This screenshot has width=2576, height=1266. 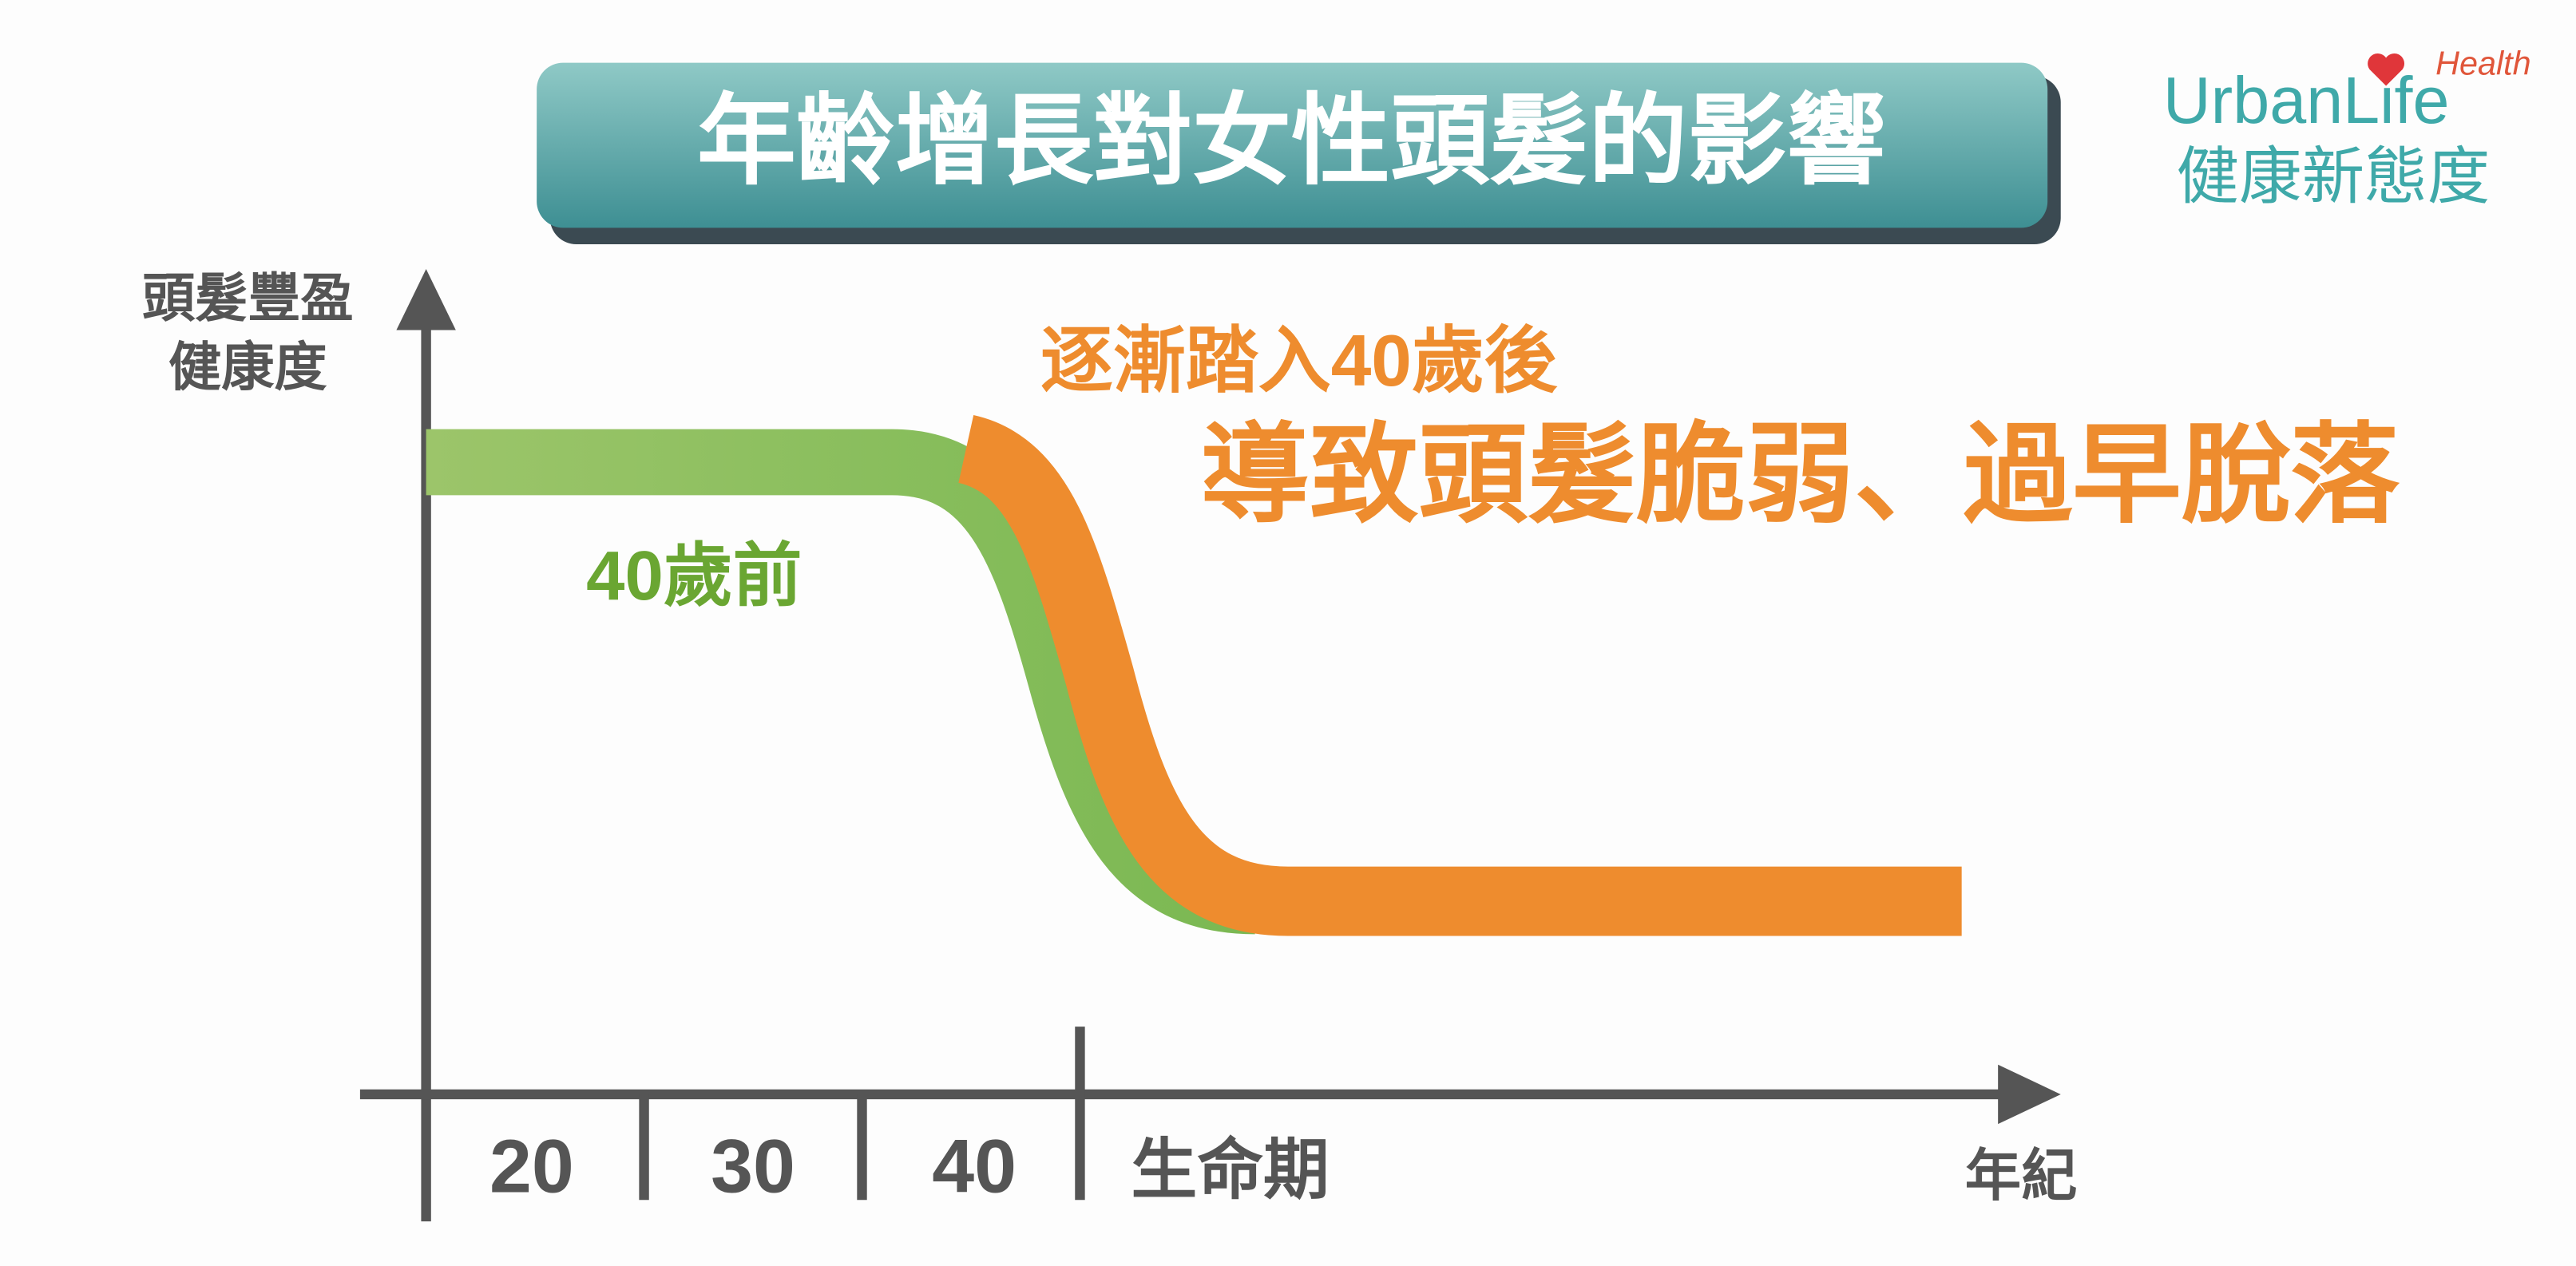 I want to click on x-axis-label: 年紀, so click(x=2021, y=1176).